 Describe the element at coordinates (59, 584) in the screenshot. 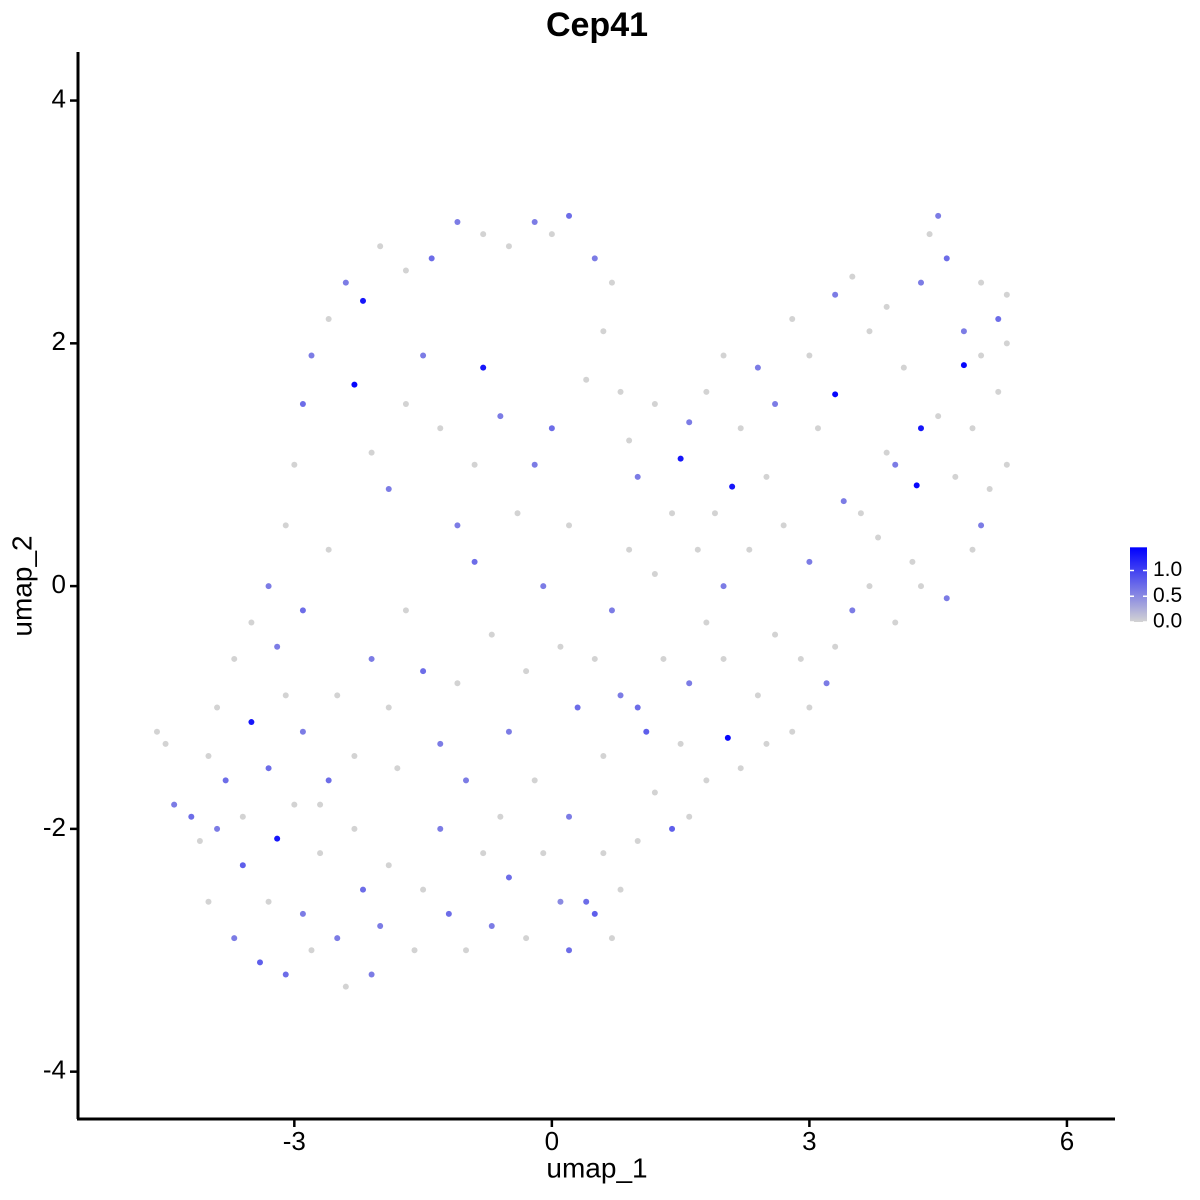

I see `y-tick-label: 0` at that location.